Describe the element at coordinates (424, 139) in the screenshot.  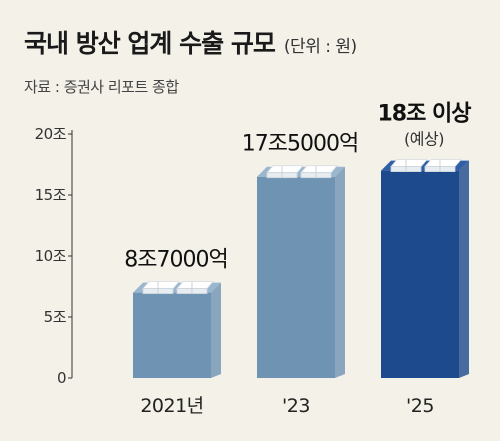
I see `data-sublabel: (예상)` at that location.